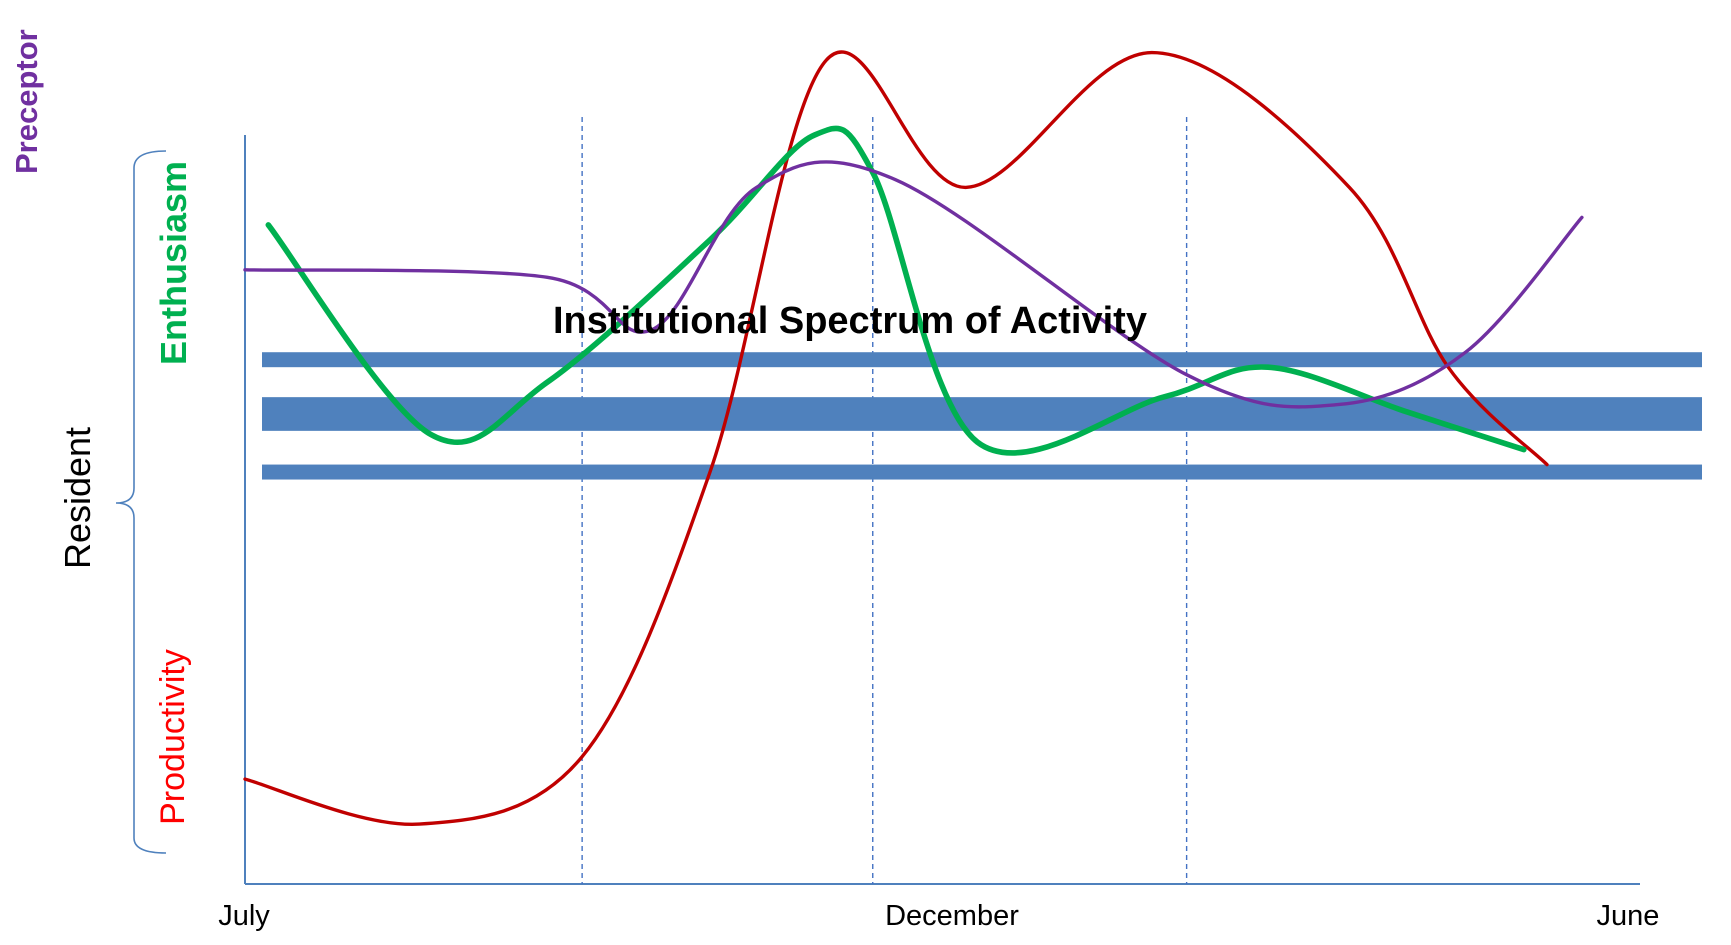 The width and height of the screenshot is (1731, 945). What do you see at coordinates (77, 498) in the screenshot?
I see `y-group-label-resident: Resident` at bounding box center [77, 498].